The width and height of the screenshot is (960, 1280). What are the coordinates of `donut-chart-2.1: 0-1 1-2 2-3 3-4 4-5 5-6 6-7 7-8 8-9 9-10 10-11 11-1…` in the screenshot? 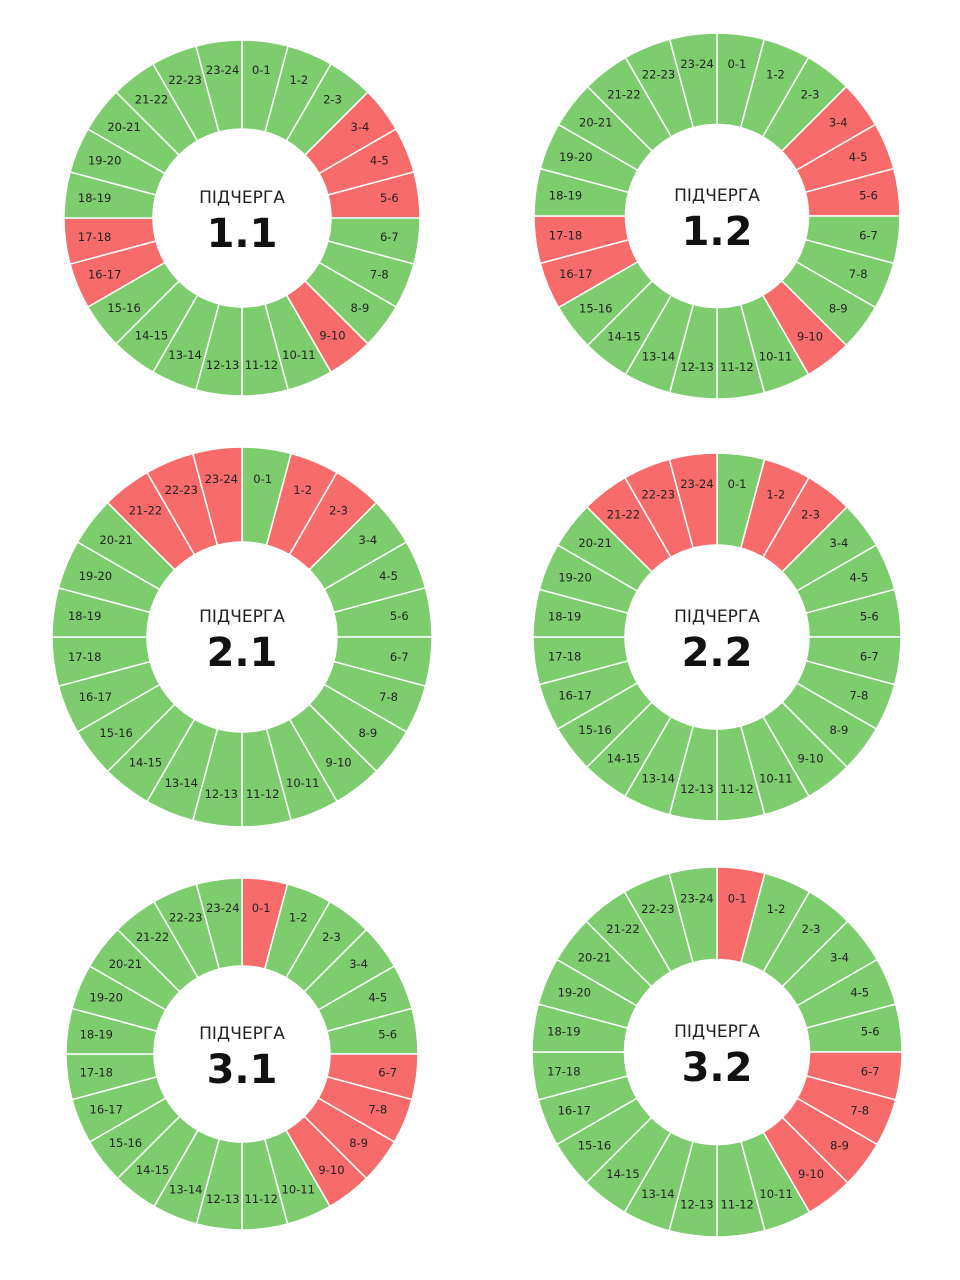 It's located at (242, 637).